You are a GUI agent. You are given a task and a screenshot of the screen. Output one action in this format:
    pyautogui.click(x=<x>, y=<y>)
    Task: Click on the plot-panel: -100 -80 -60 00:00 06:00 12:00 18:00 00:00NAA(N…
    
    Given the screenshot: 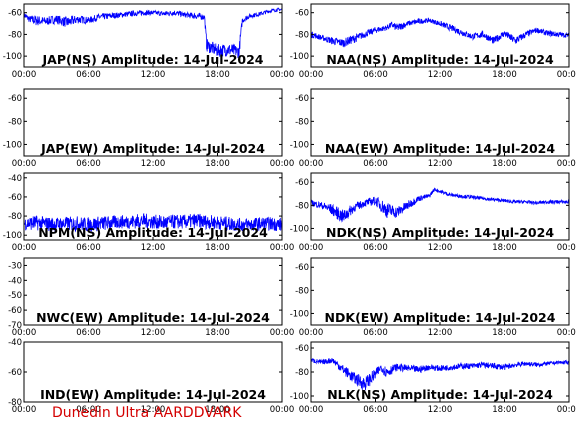 What is the action you would take?
    pyautogui.click(x=433, y=41)
    